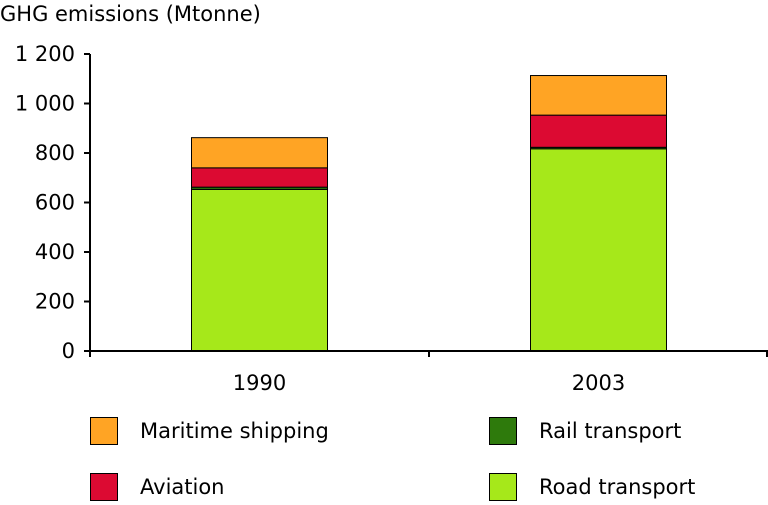 This screenshot has height=505, width=768. I want to click on y-tick-label-600: 600, so click(55, 203).